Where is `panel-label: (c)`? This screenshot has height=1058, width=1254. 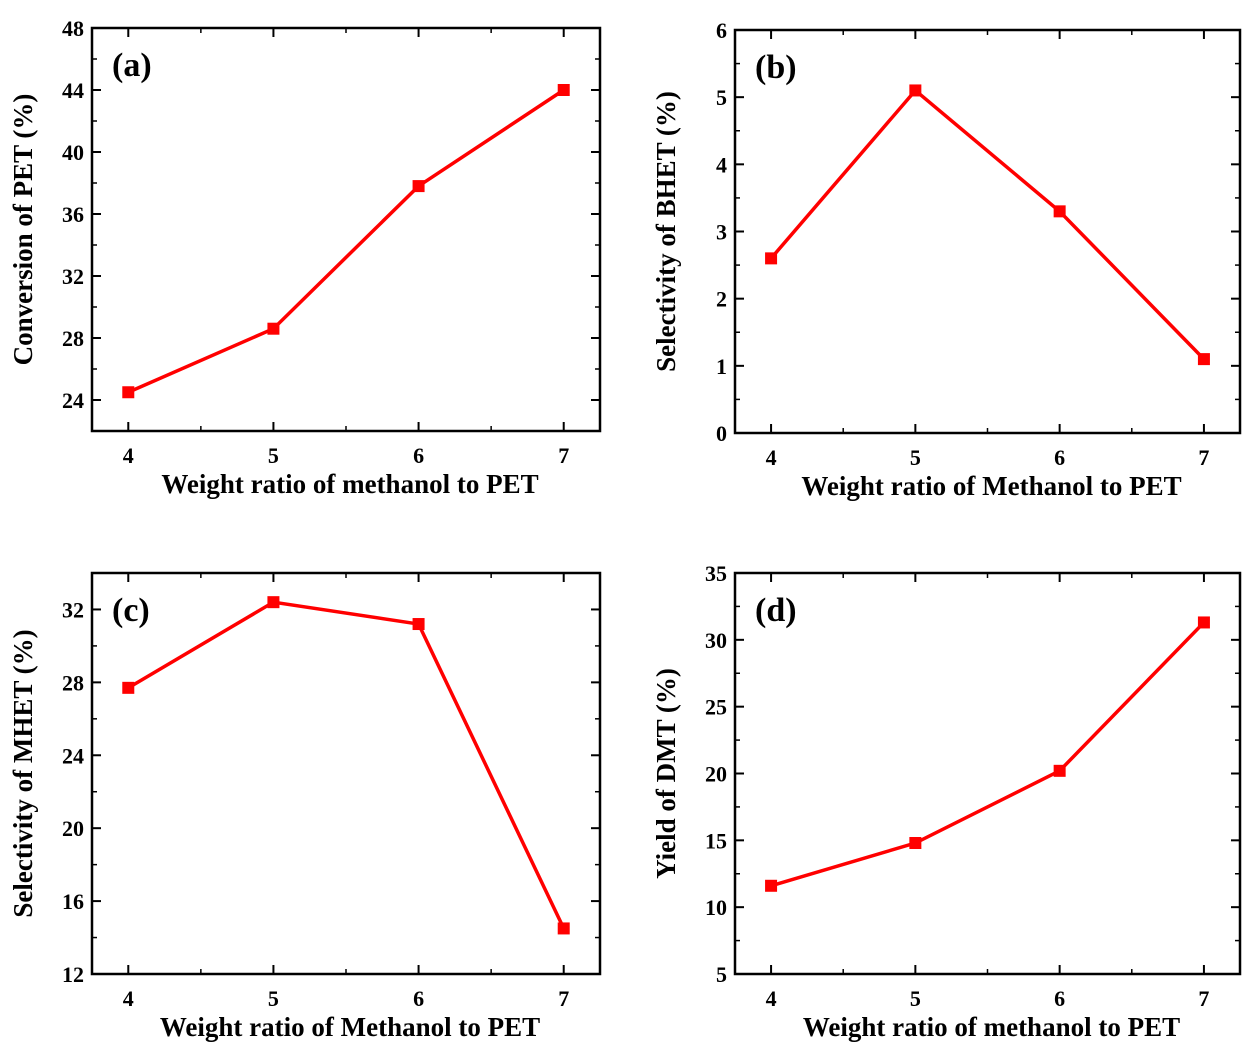
panel-label: (c) is located at coordinates (131, 610).